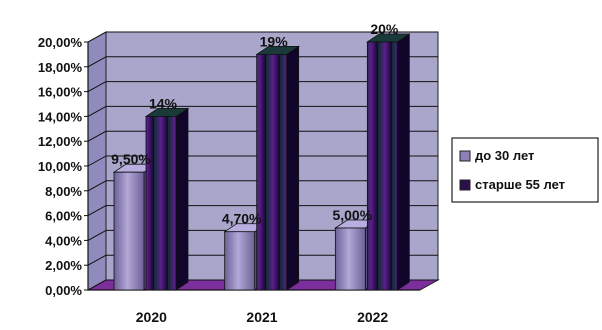 The height and width of the screenshot is (330, 602). I want to click on y-tick-label: 8,00%, so click(63, 191).